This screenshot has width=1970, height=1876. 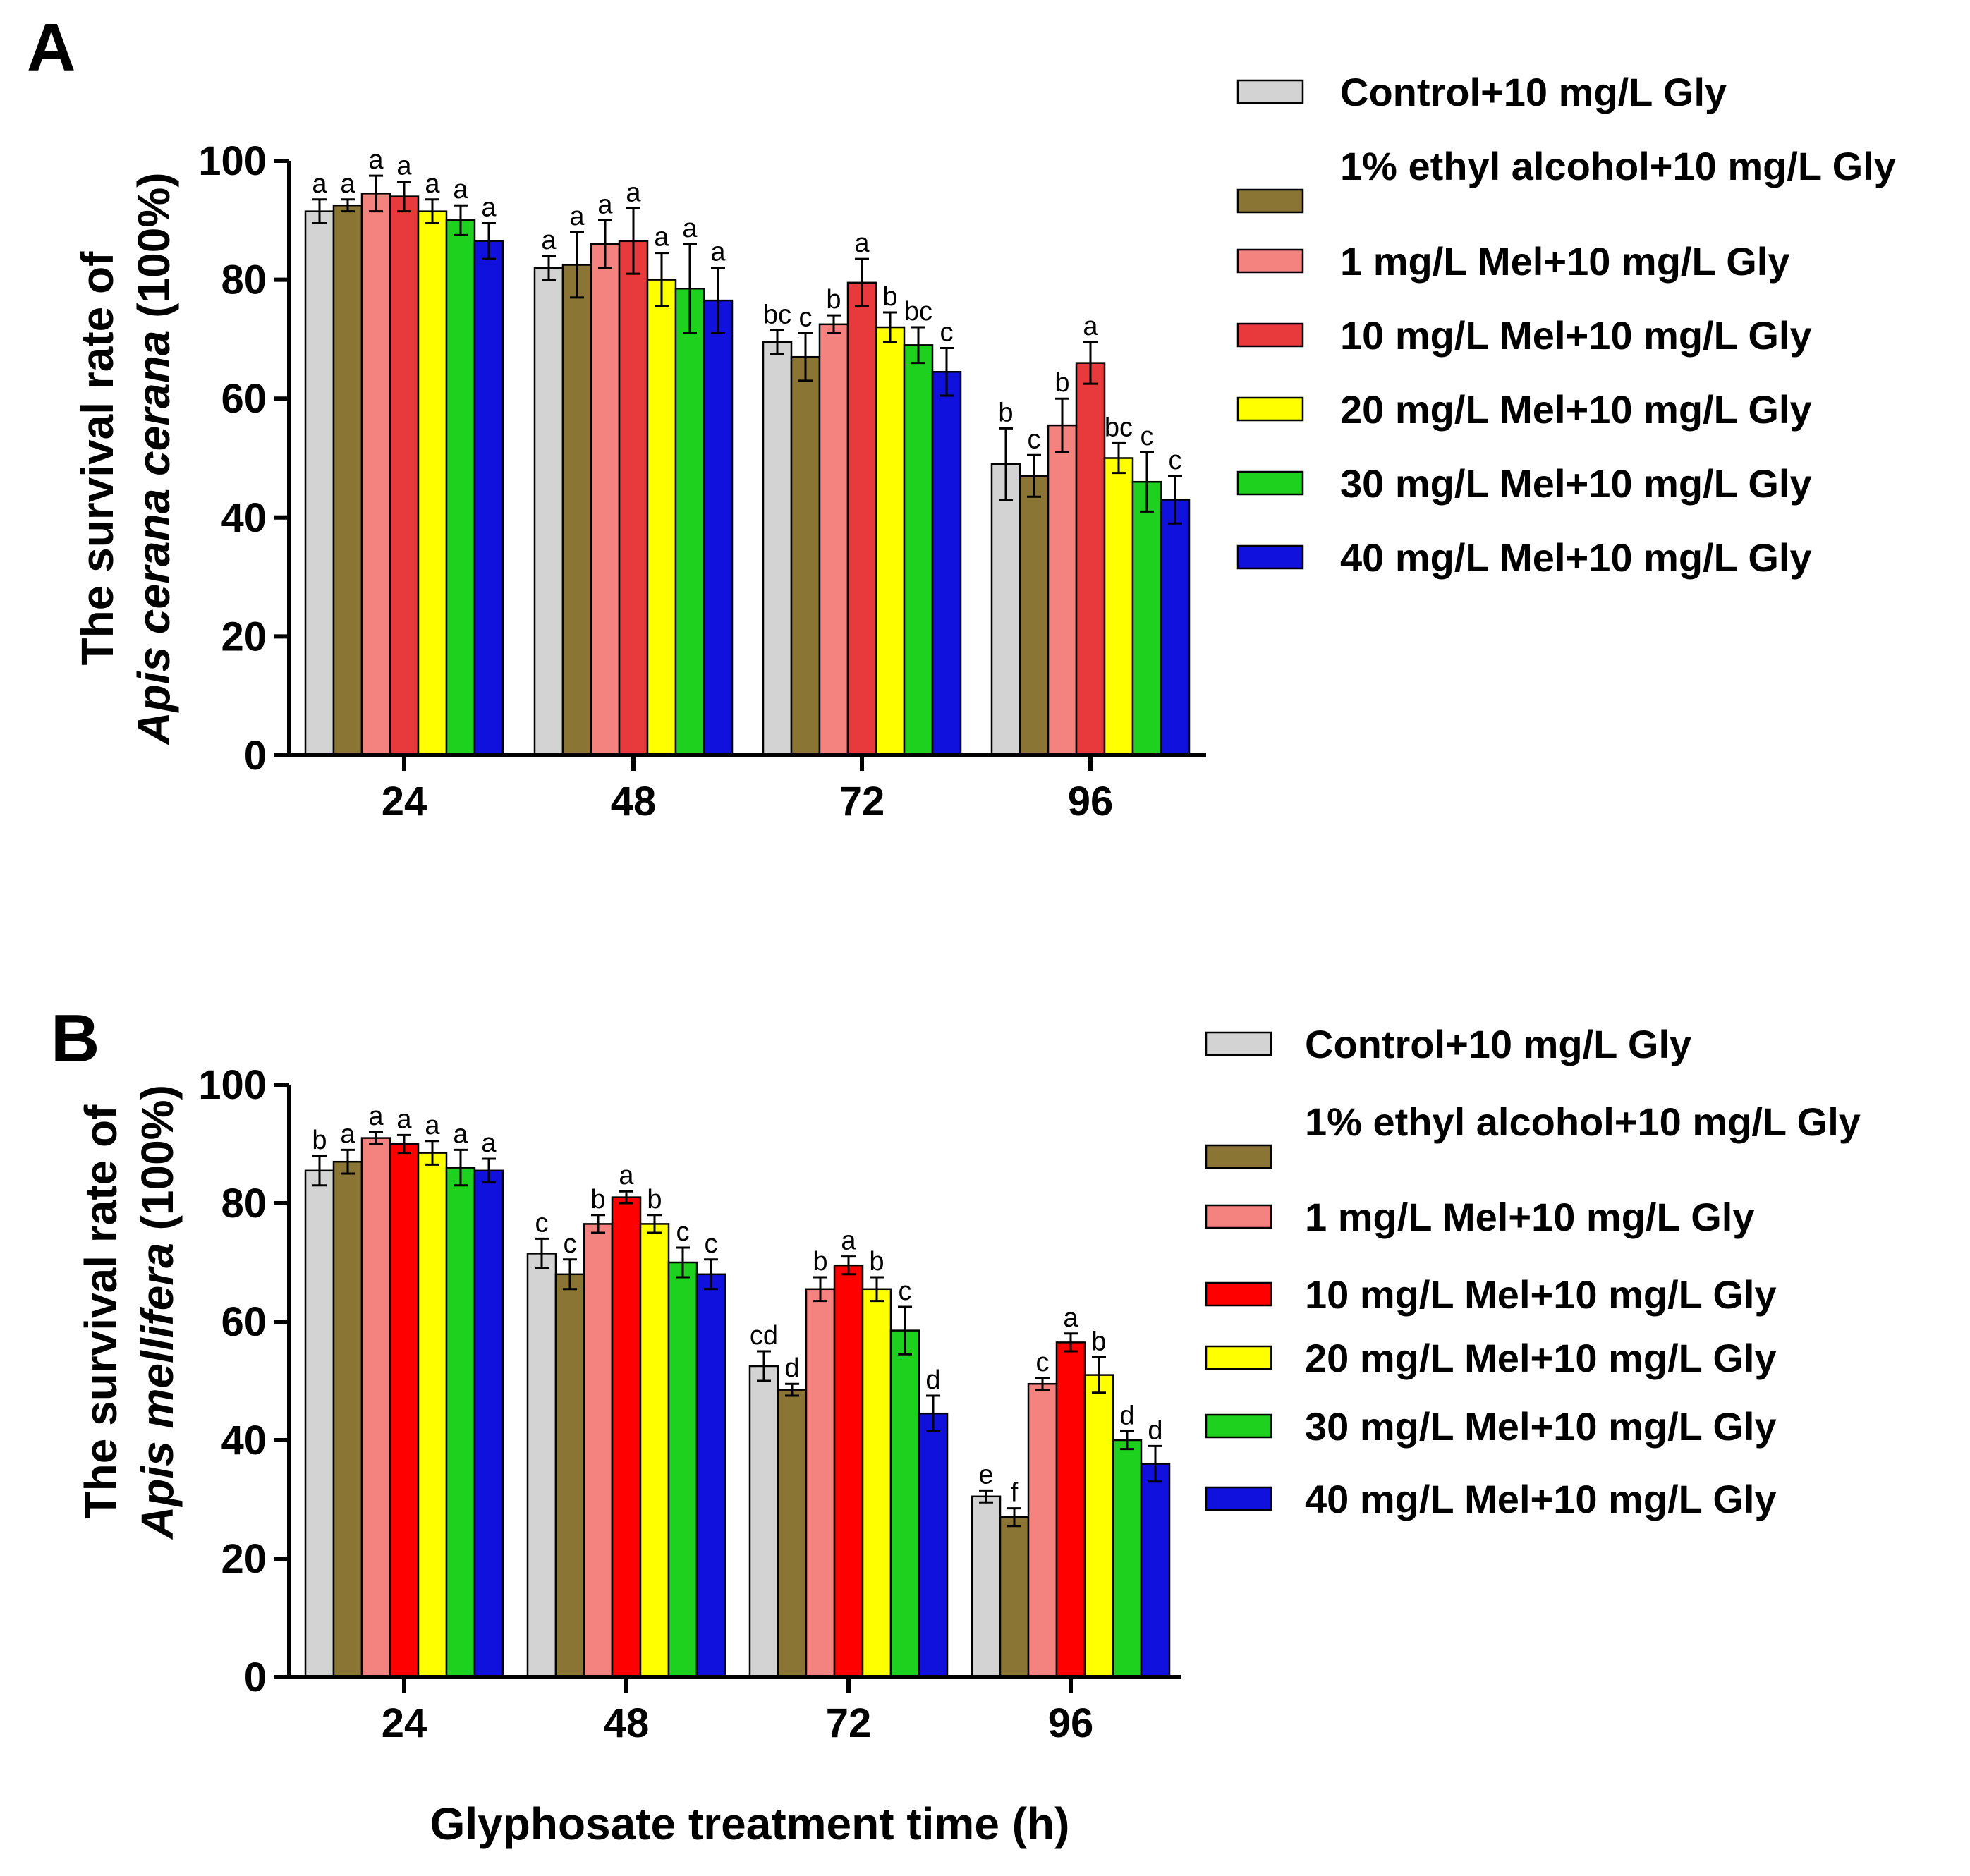 What do you see at coordinates (255, 756) in the screenshot?
I see `panel-a-y-tick-label-0: 0` at bounding box center [255, 756].